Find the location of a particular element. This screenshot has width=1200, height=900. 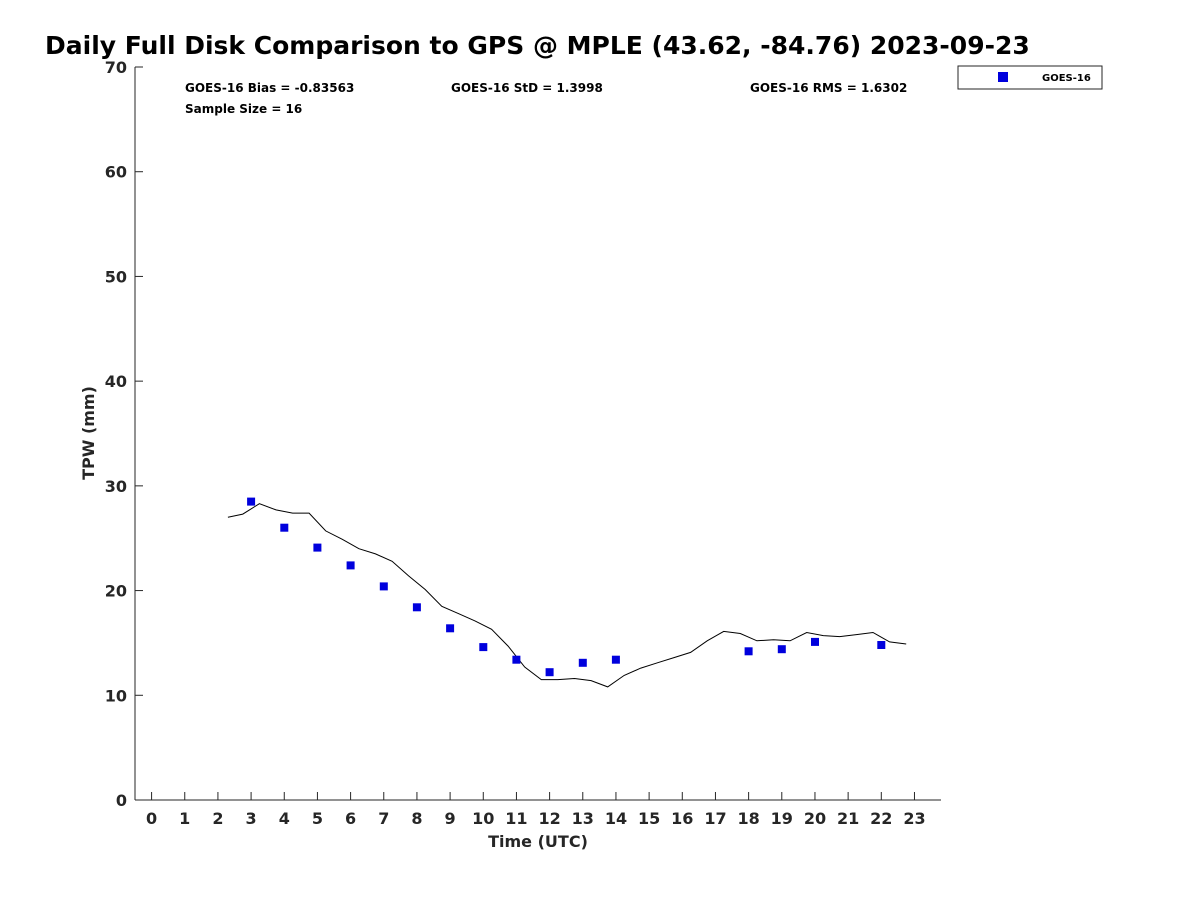

x-tick-label: 1 is located at coordinates (184, 818).